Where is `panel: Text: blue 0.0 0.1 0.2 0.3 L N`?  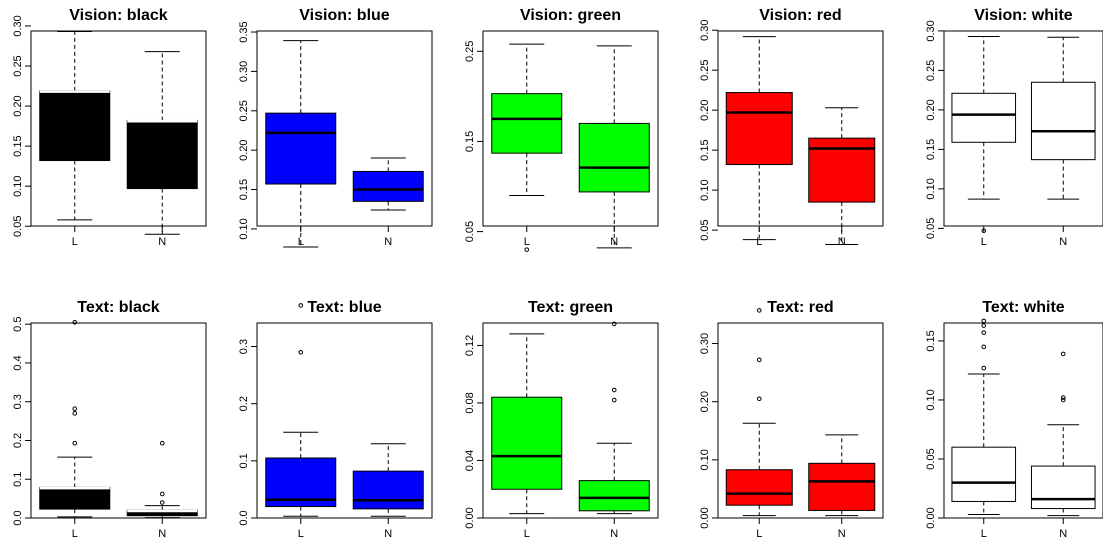 panel: Text: blue 0.0 0.1 0.2 0.3 L N is located at coordinates (335, 419).